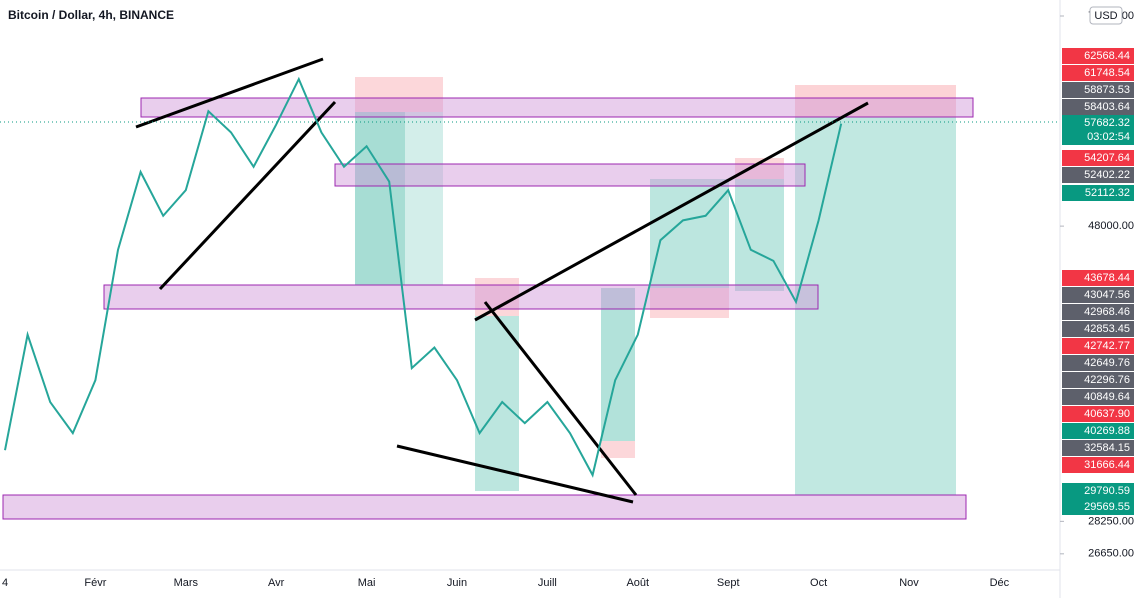 This screenshot has width=1139, height=603. What do you see at coordinates (5, 583) in the screenshot?
I see `x-tick-label: 4` at bounding box center [5, 583].